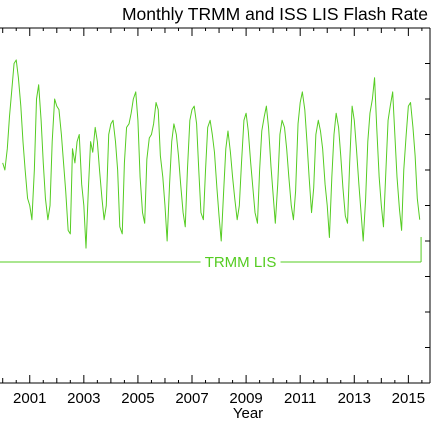  I want to click on x-tick-label-2015: 2015, so click(408, 398).